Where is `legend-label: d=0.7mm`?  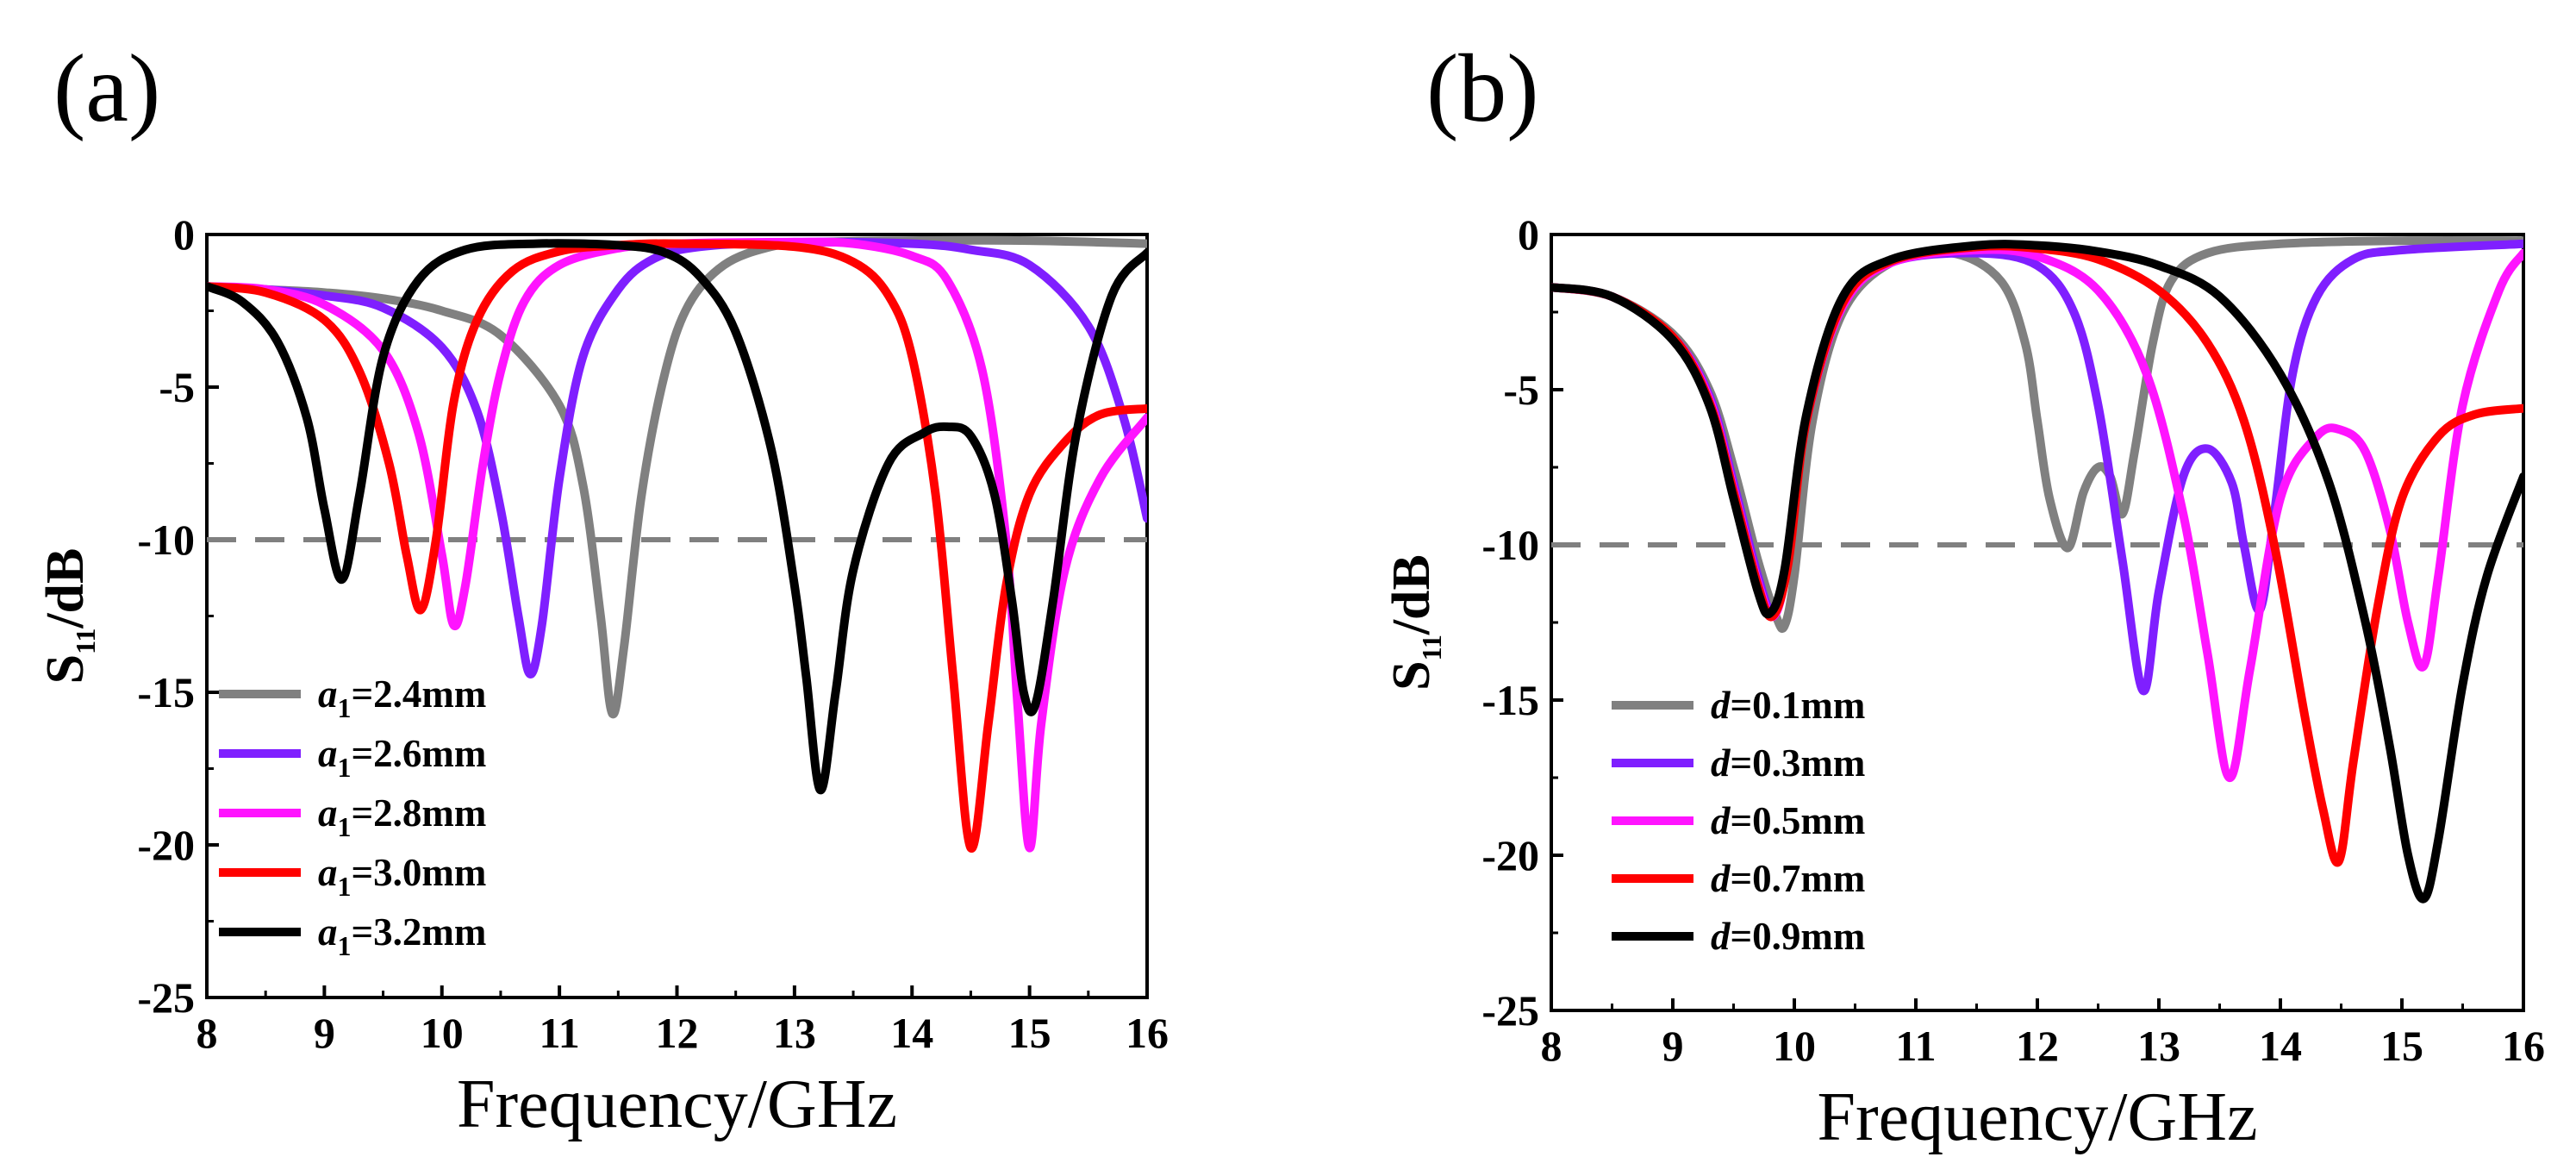 legend-label: d=0.7mm is located at coordinates (1788, 879).